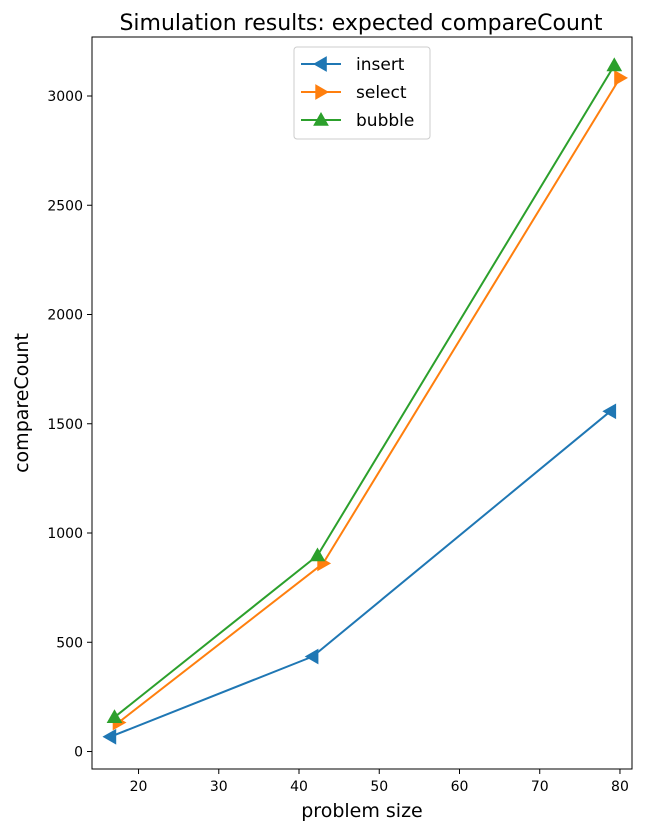  What do you see at coordinates (139, 787) in the screenshot?
I see `x-tick-label: 20` at bounding box center [139, 787].